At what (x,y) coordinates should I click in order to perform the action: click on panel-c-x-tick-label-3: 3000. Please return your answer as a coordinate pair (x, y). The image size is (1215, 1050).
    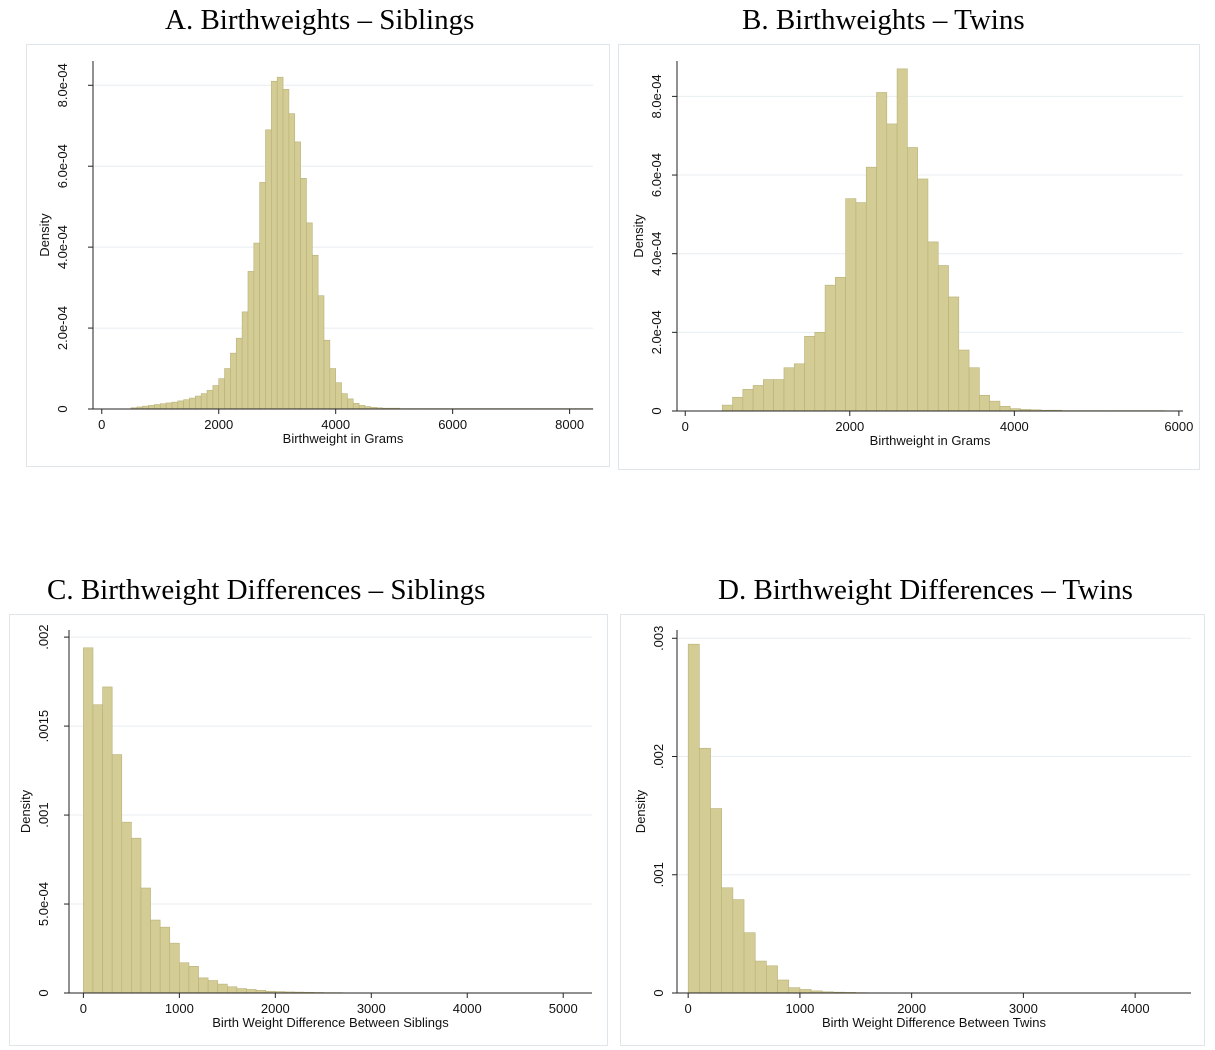
    Looking at the image, I should click on (371, 1008).